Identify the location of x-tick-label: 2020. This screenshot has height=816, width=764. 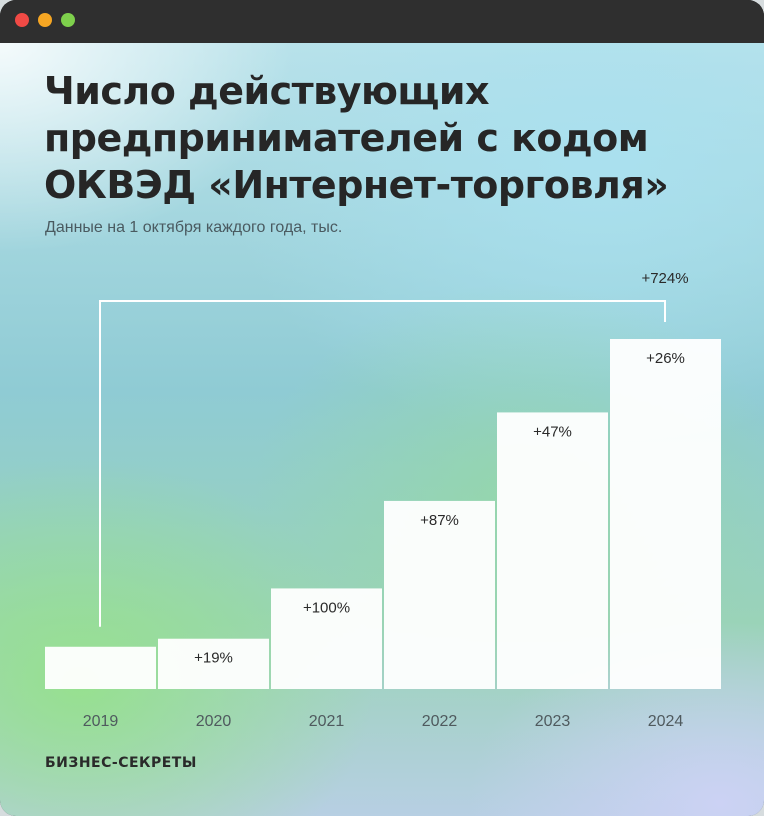
(214, 721).